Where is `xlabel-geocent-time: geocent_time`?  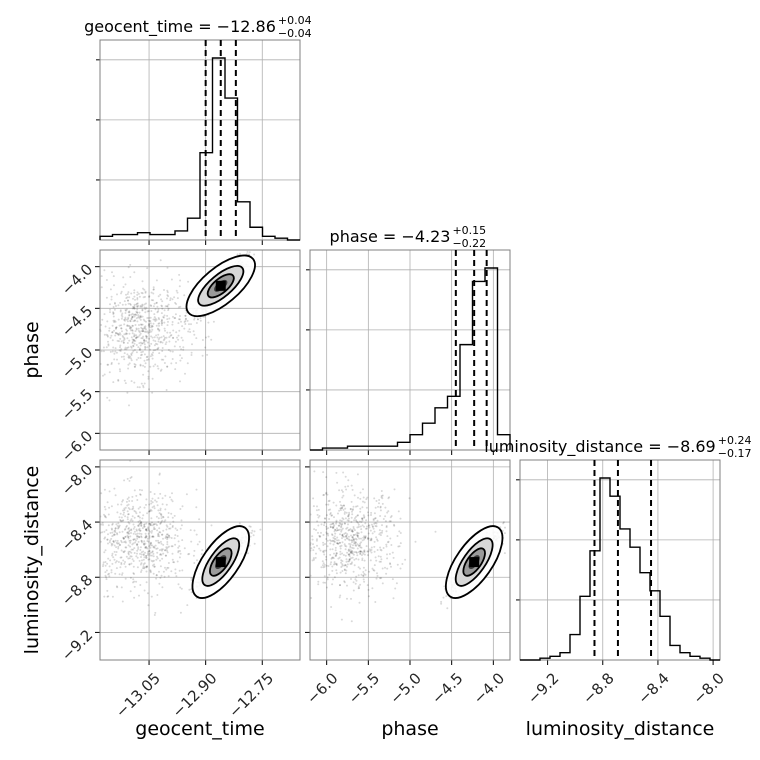 xlabel-geocent-time: geocent_time is located at coordinates (199, 729).